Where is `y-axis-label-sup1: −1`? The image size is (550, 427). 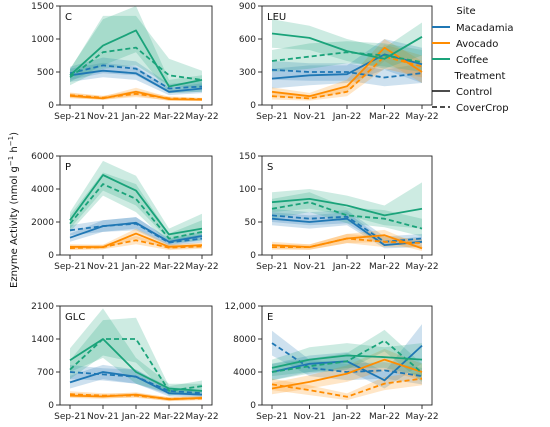 y-axis-label-sup1: −1 is located at coordinates (11, 161).